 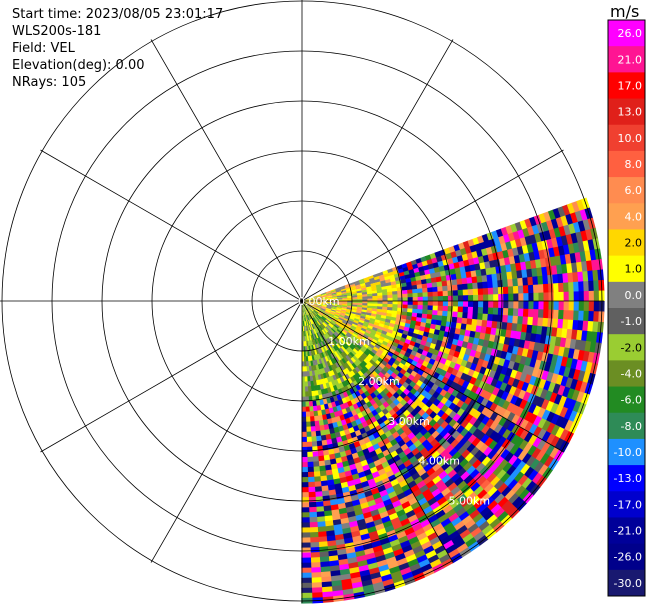 What do you see at coordinates (432, 225) in the screenshot?
I see `azimuth-spoke` at bounding box center [432, 225].